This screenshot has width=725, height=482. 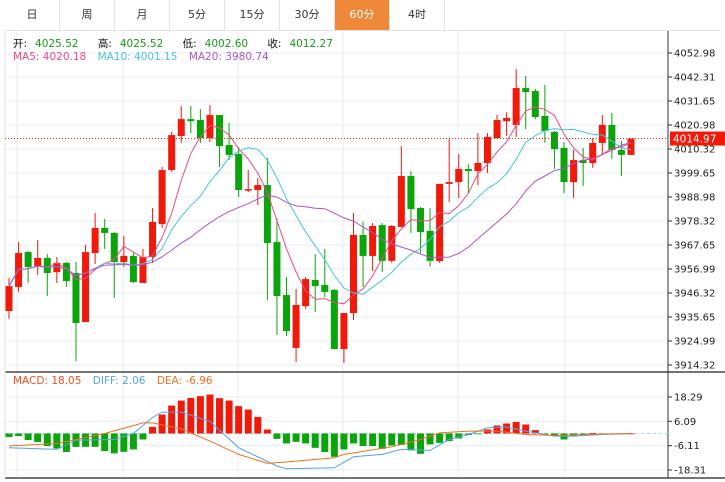 I want to click on price-tick-label: 4020.98, so click(x=694, y=126).